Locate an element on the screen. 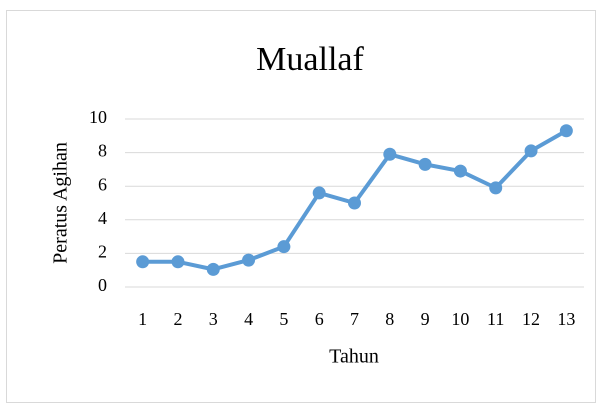 The width and height of the screenshot is (603, 407). x-tick-label: 8 is located at coordinates (389, 319).